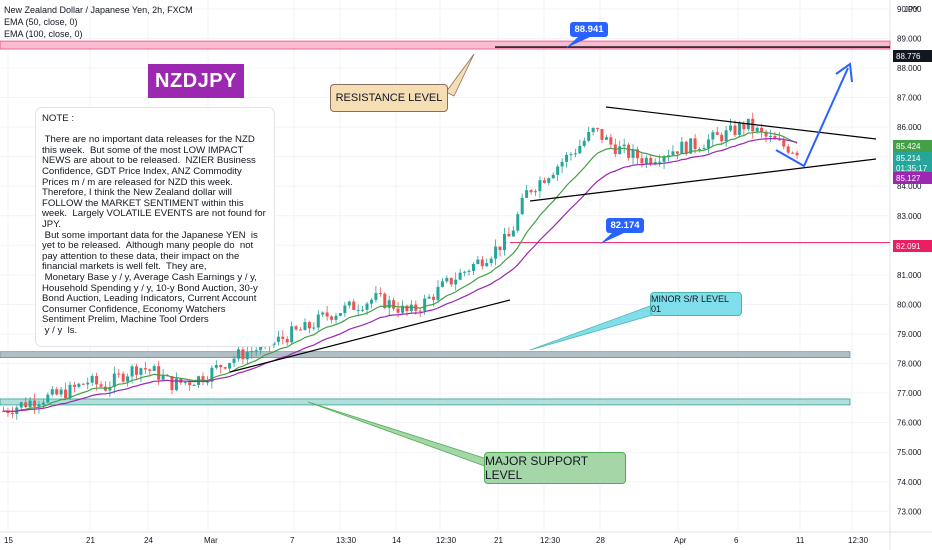 The width and height of the screenshot is (932, 550). I want to click on y-tick-label: 75.000, so click(909, 452).